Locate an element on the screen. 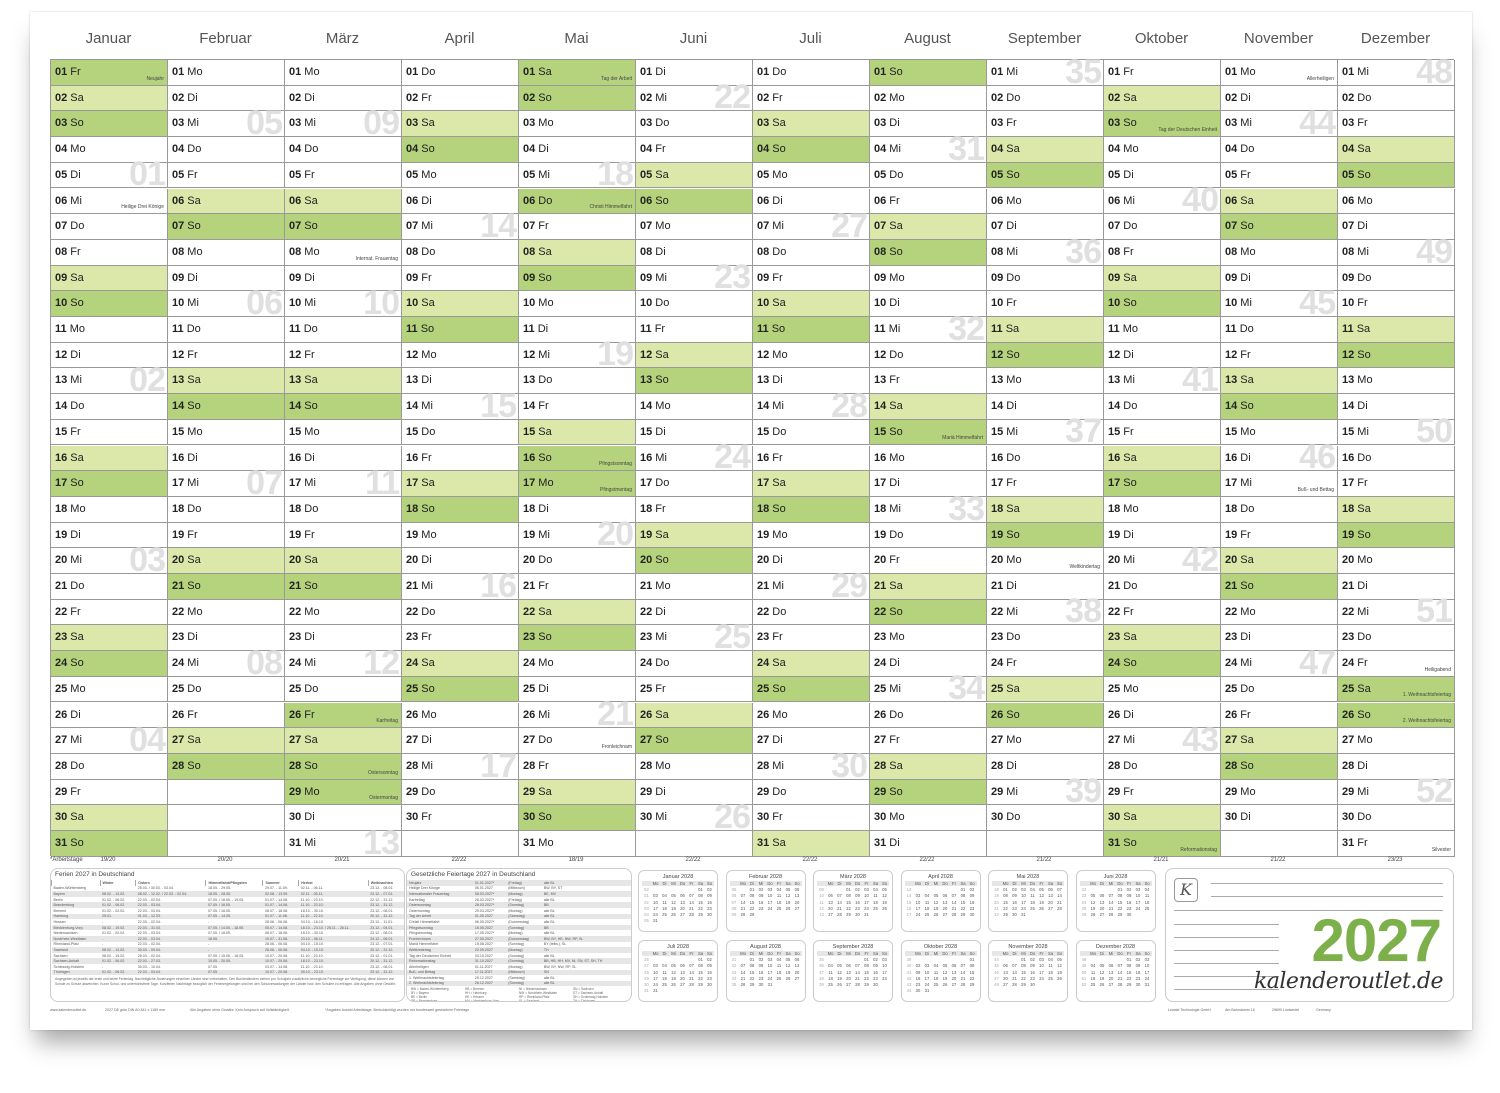 The height and width of the screenshot is (1093, 1500). workdays-value: 21/21 is located at coordinates (1161, 860).